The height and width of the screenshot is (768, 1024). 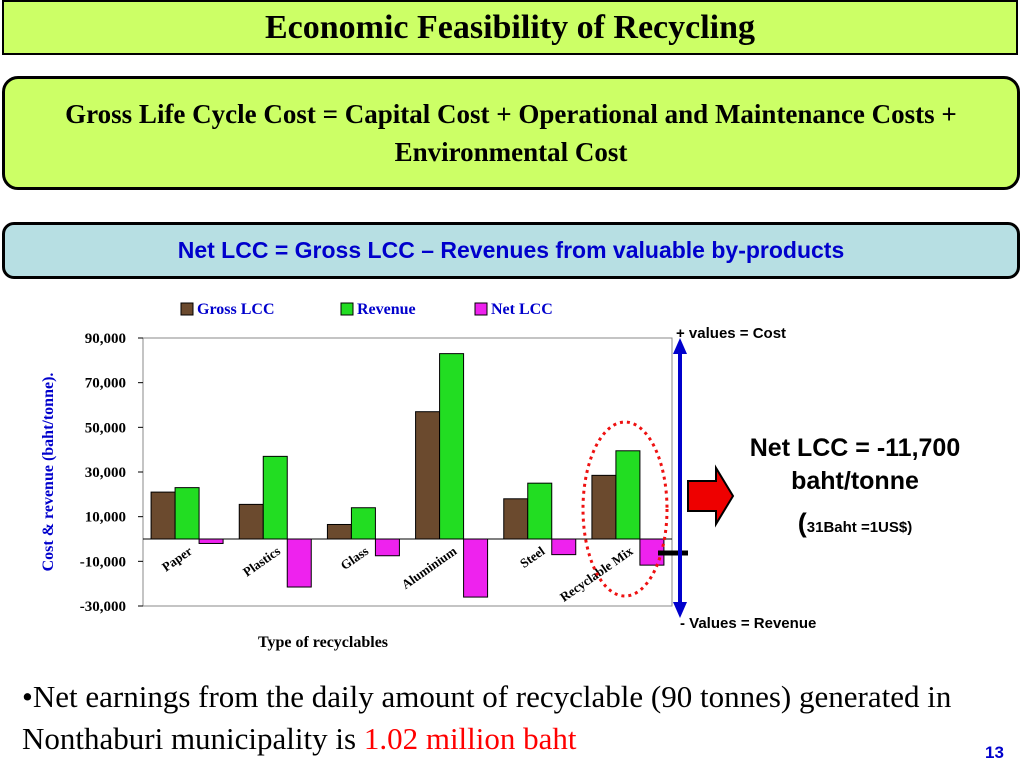 What do you see at coordinates (522, 309) in the screenshot?
I see `legend-label: Net LCC` at bounding box center [522, 309].